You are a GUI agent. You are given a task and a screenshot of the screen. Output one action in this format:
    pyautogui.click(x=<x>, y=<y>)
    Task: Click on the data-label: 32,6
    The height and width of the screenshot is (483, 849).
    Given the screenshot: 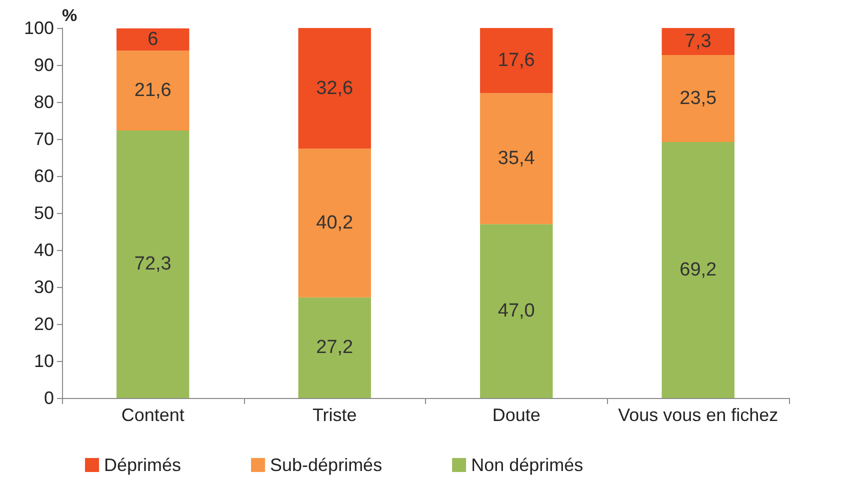 What is the action you would take?
    pyautogui.click(x=335, y=88)
    